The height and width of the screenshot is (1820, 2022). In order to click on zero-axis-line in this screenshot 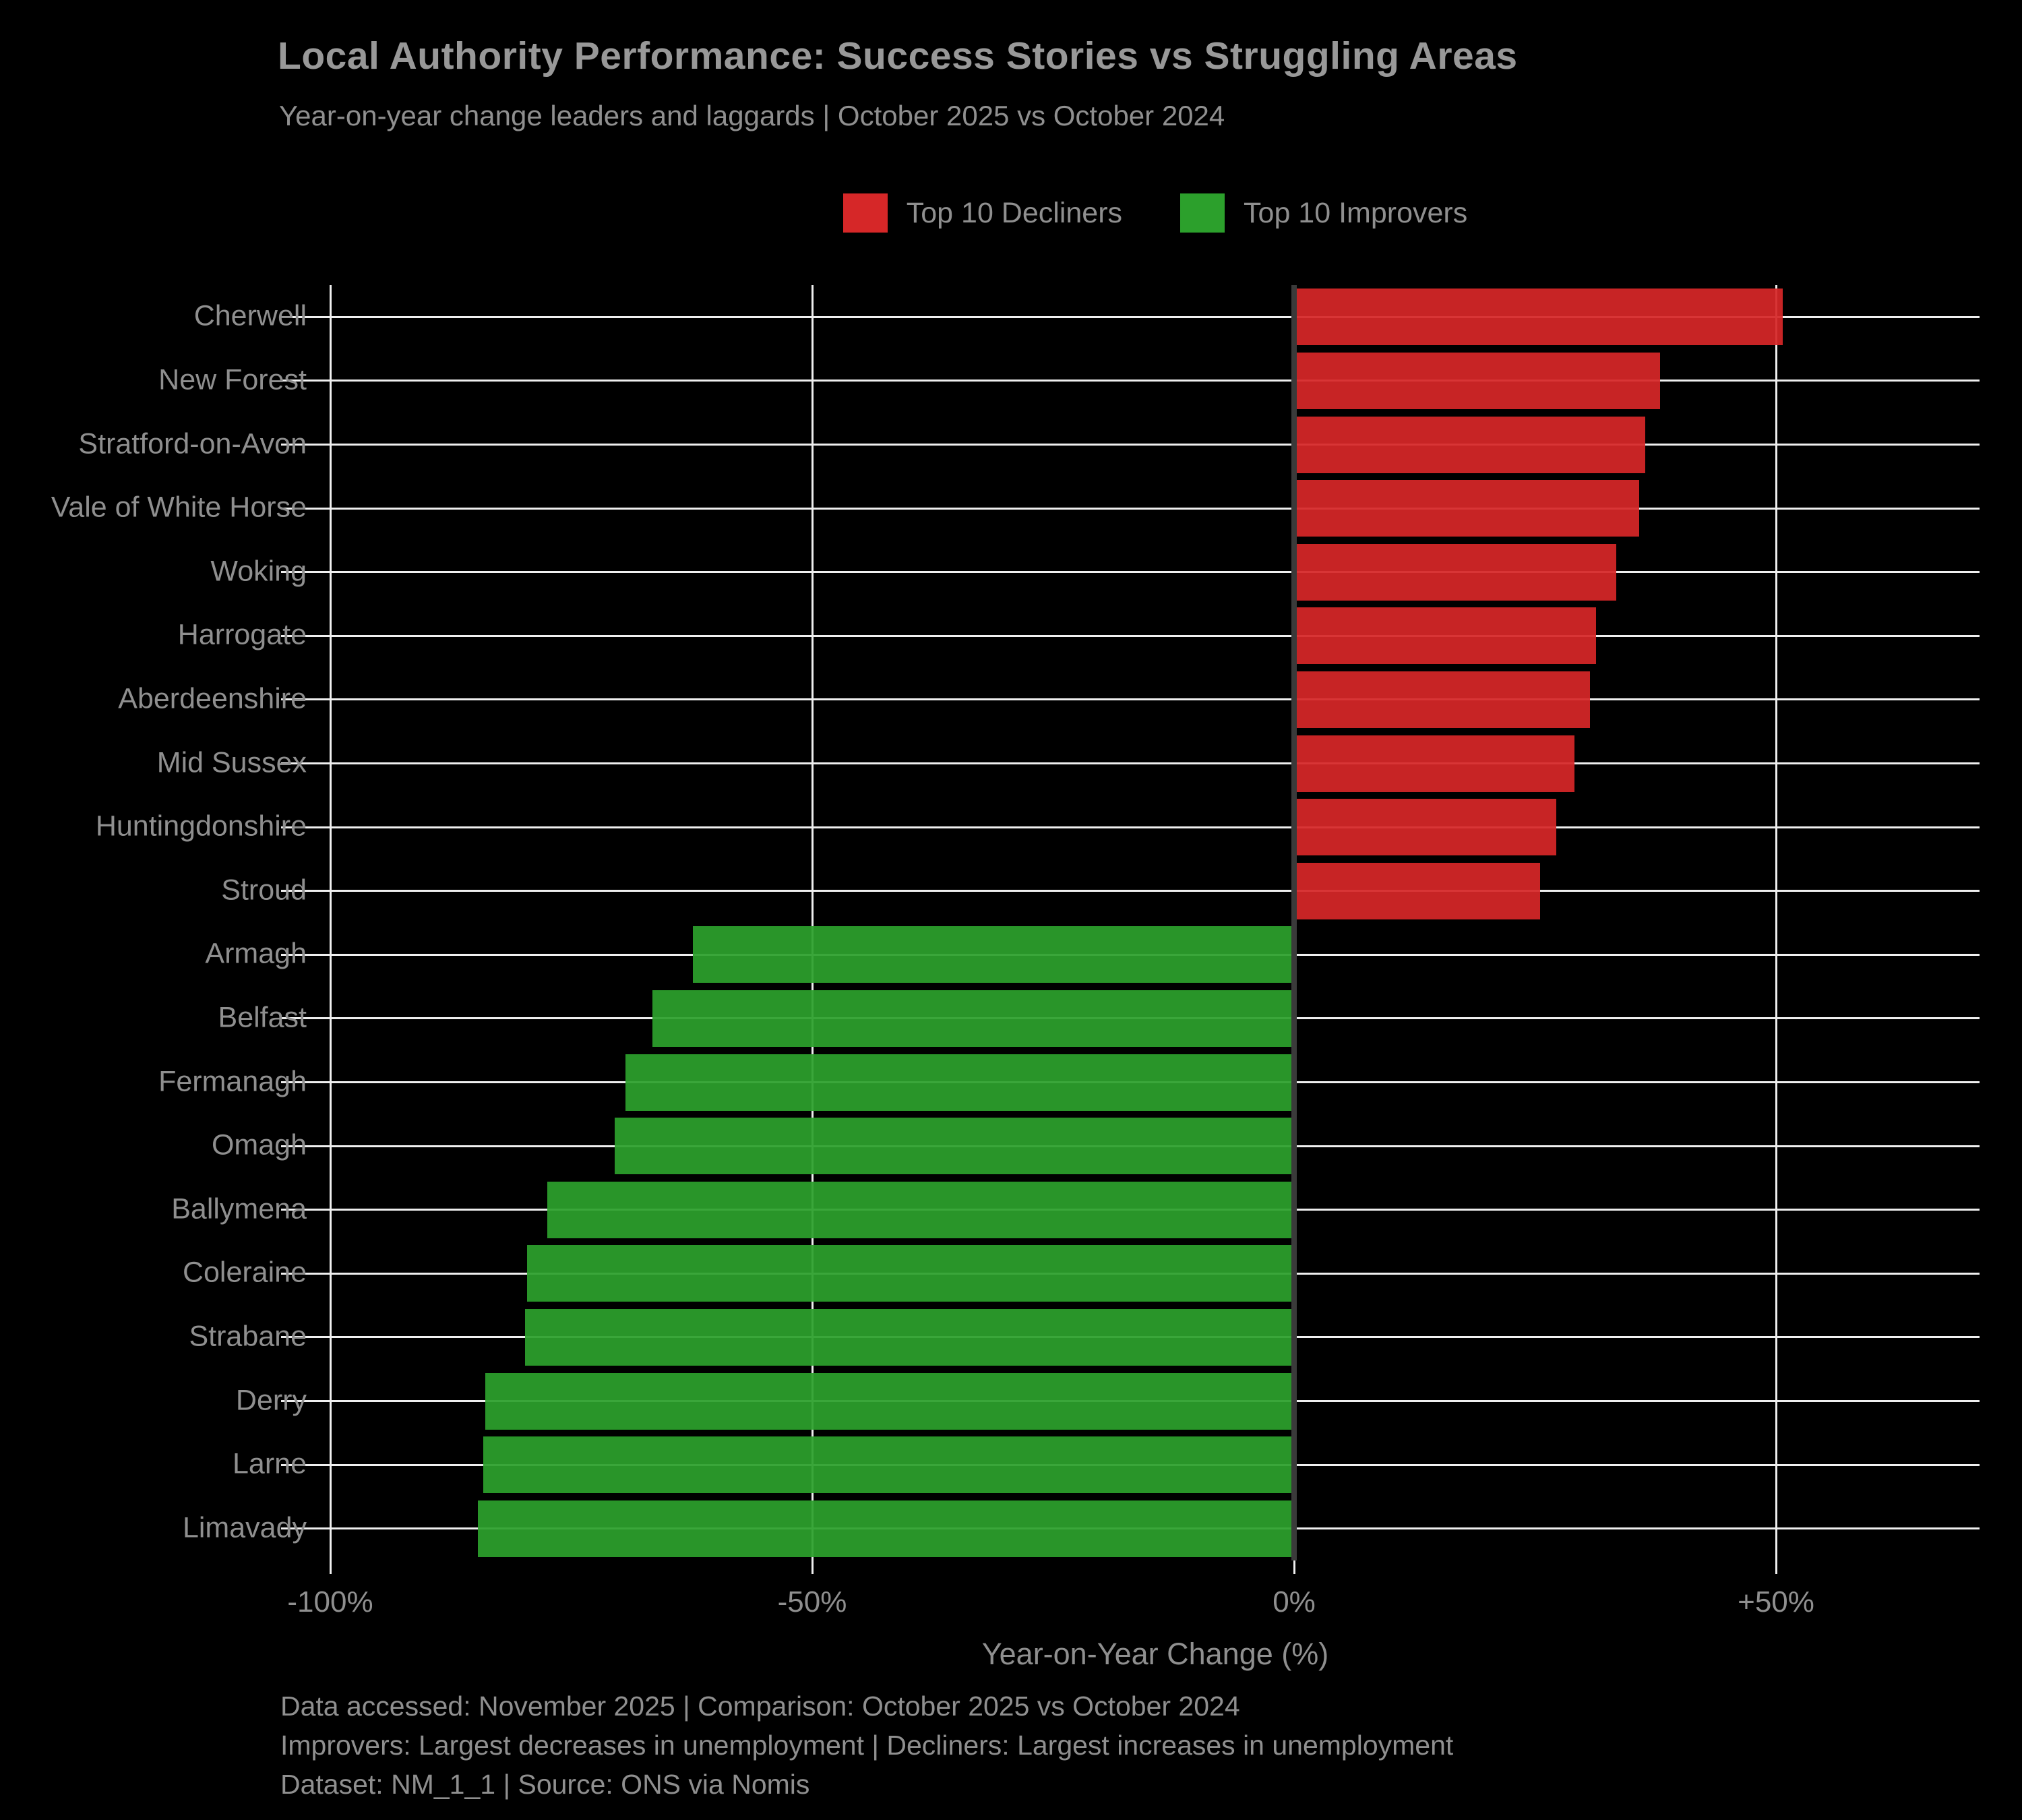, I will do `click(1294, 922)`.